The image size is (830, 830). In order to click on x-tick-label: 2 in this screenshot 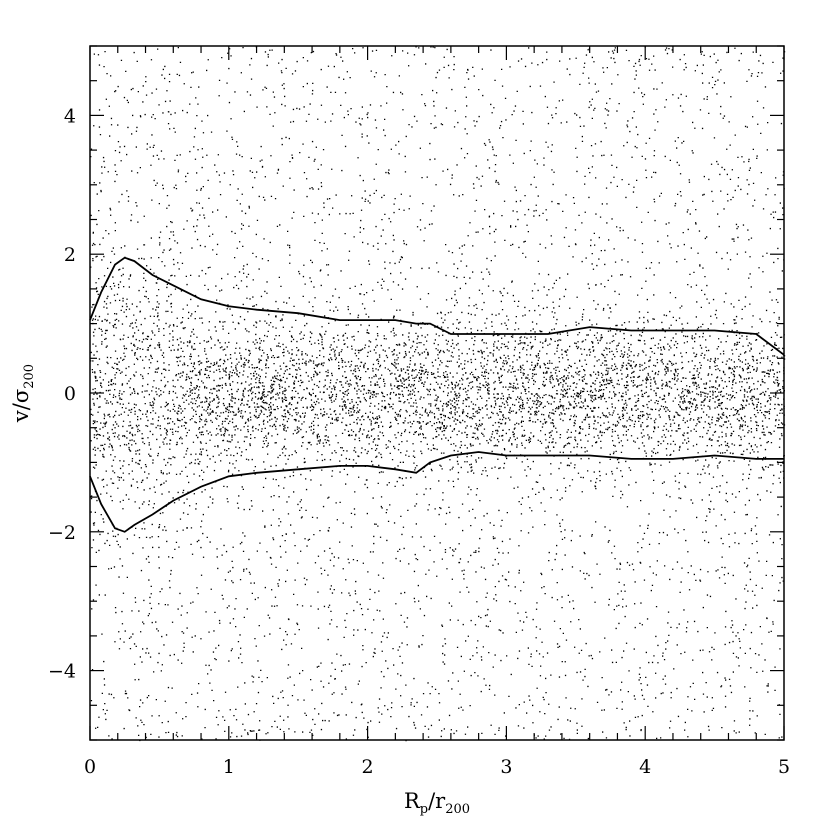, I will do `click(368, 767)`.